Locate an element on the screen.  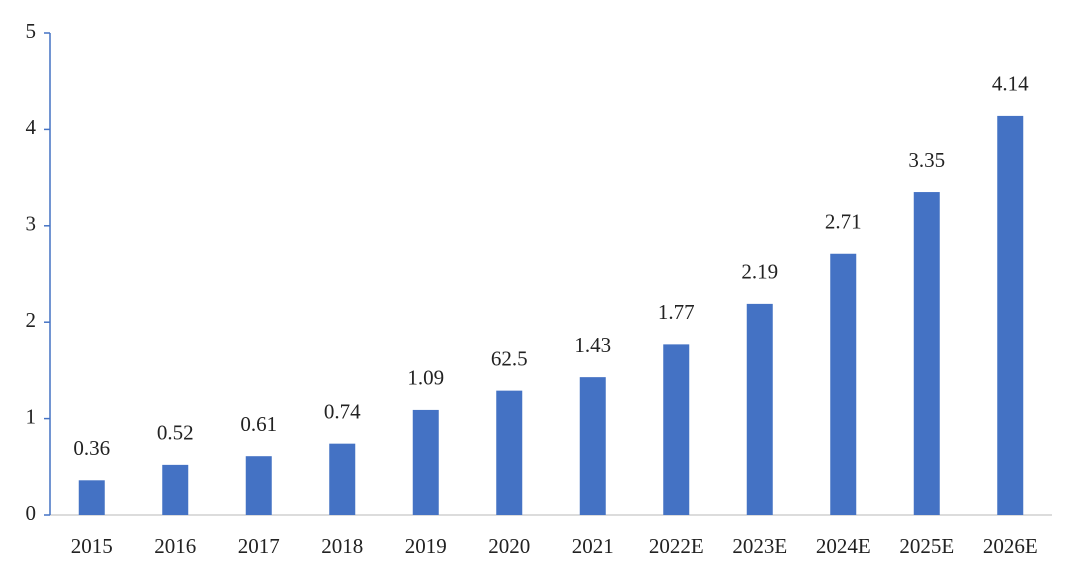
data-label: 2.19 is located at coordinates (759, 272).